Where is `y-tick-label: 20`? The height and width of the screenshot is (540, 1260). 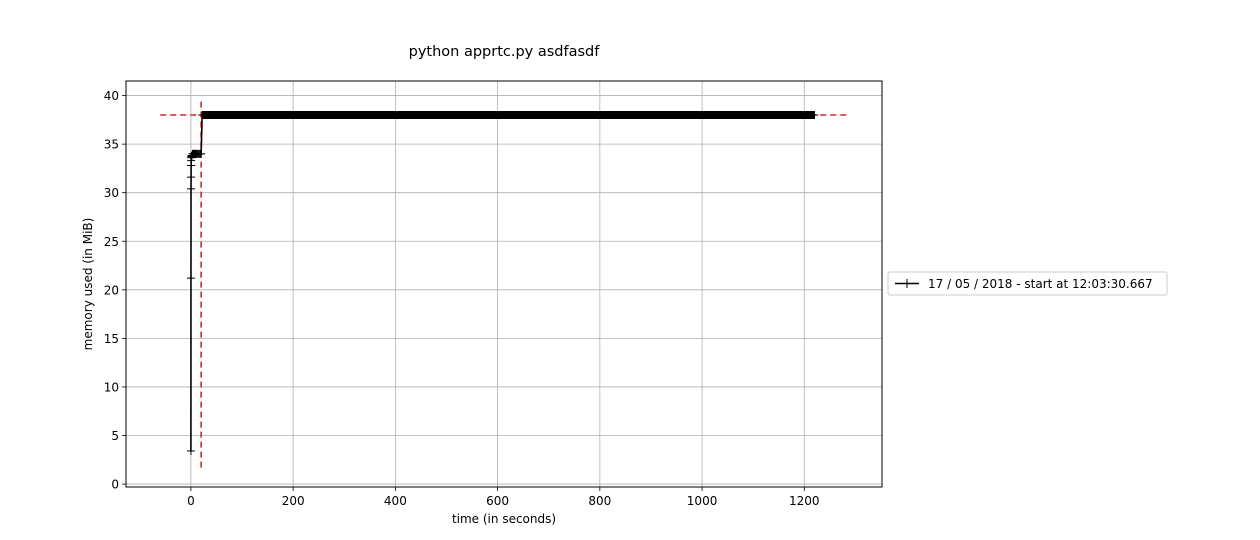 y-tick-label: 20 is located at coordinates (111, 290).